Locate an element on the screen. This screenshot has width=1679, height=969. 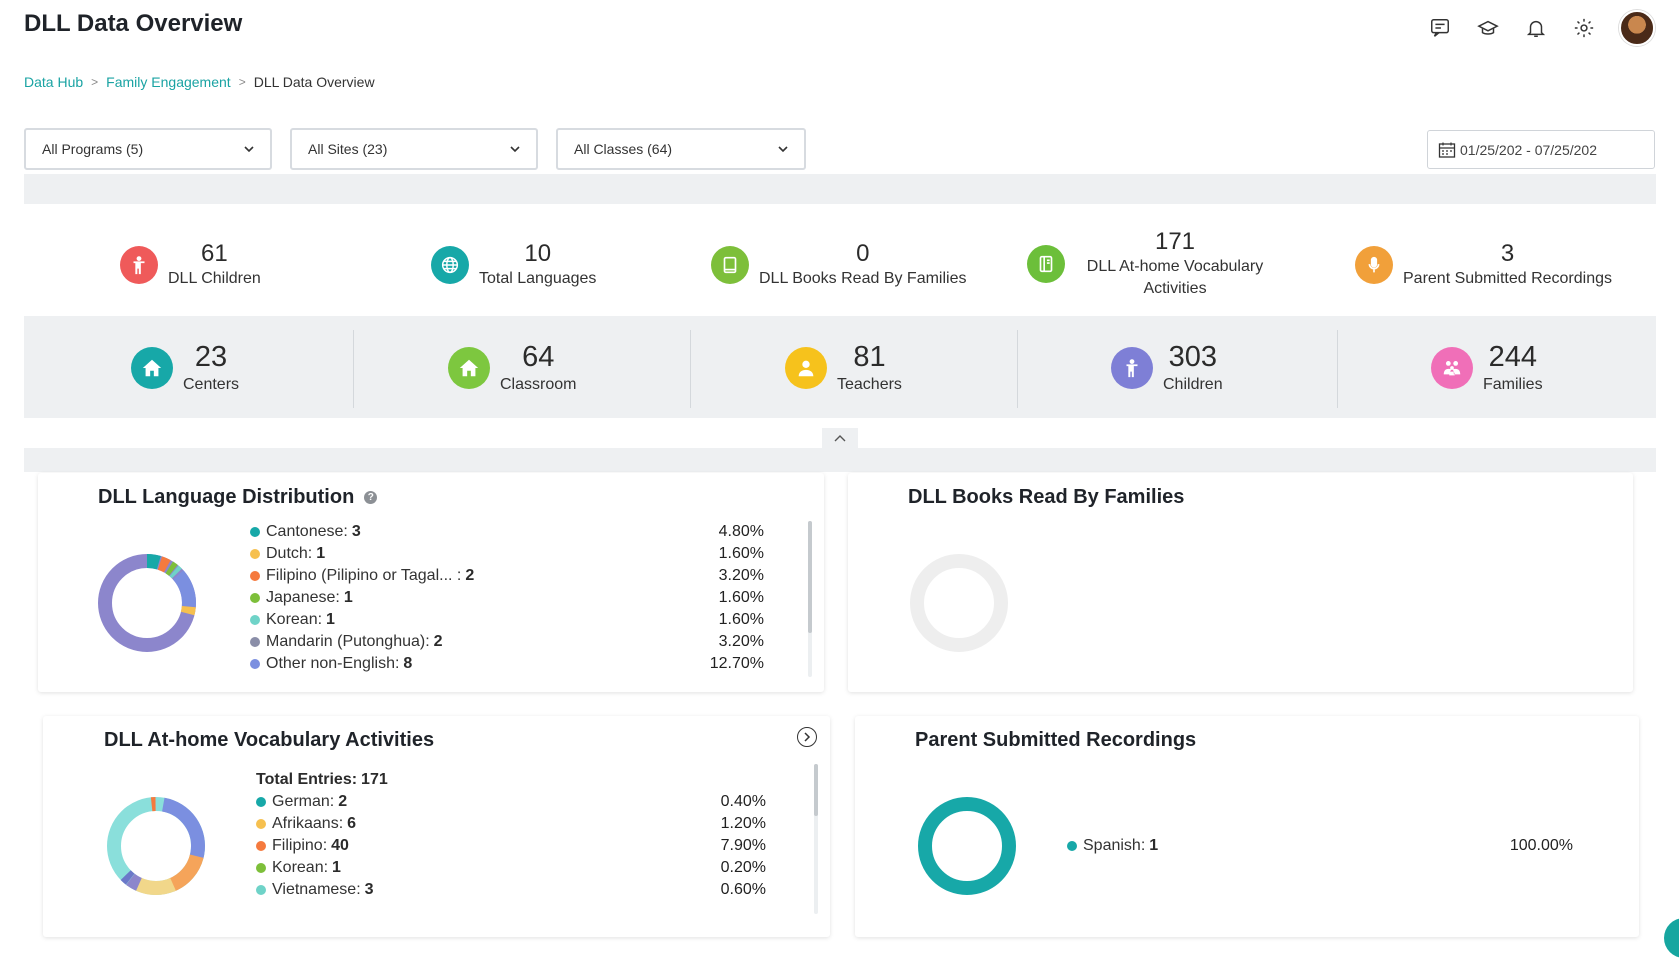
stat-classroom: 64 Classroom is located at coordinates (512, 368).